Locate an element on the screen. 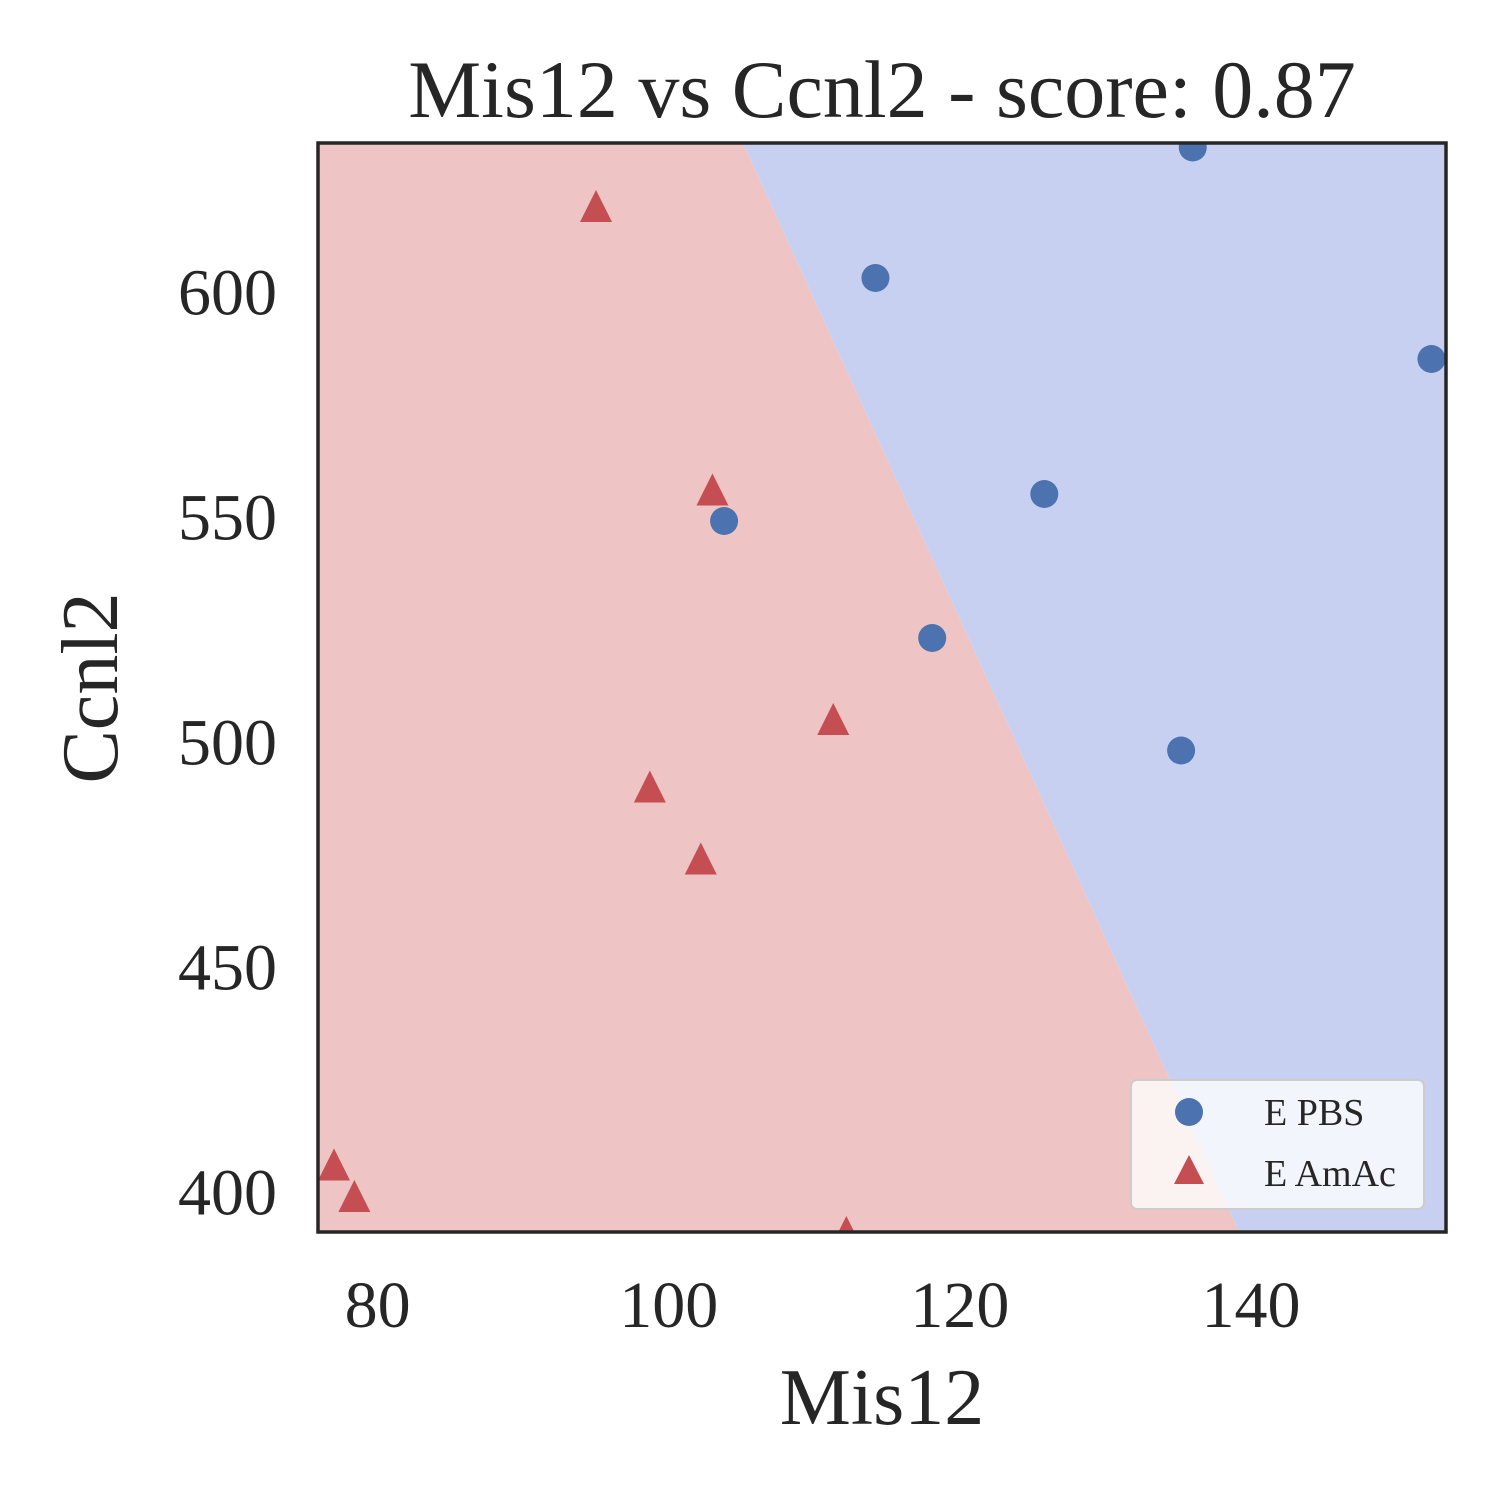  x-axis-label: Mis12 is located at coordinates (882, 1398).